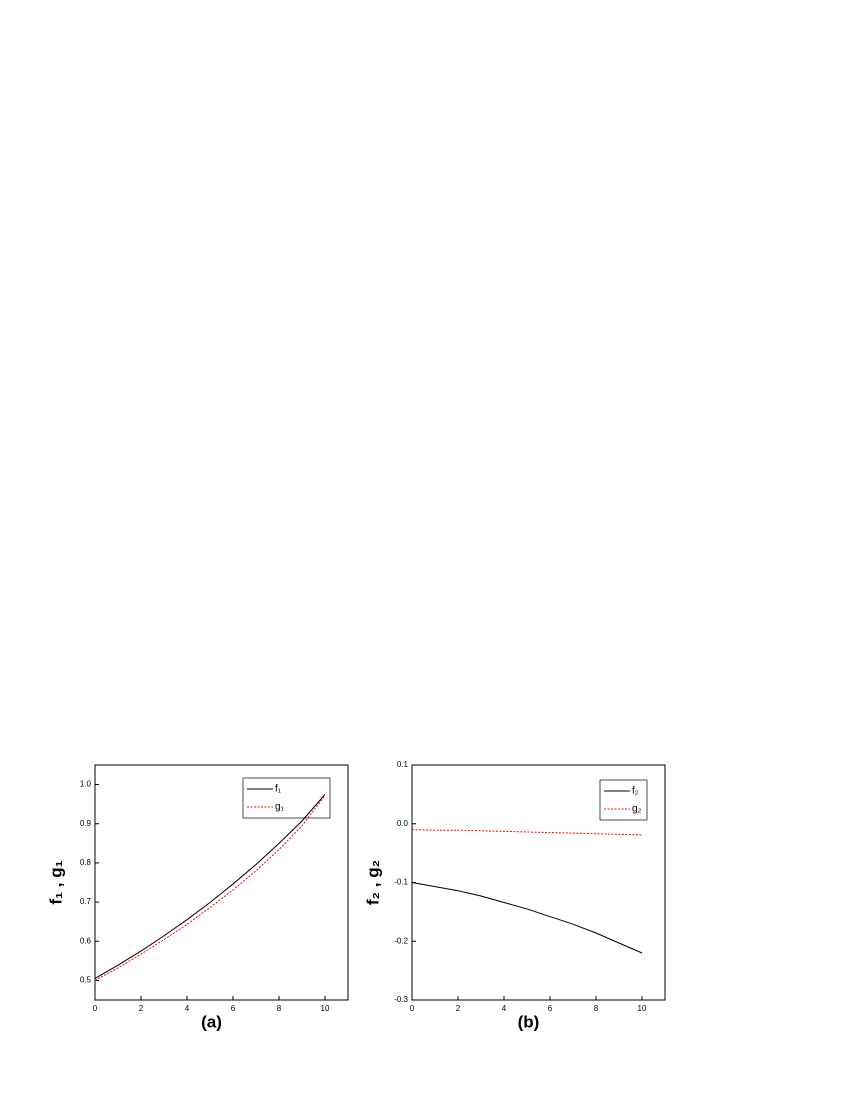 The image size is (850, 1100). I want to click on legend-label: f₁, so click(278, 789).